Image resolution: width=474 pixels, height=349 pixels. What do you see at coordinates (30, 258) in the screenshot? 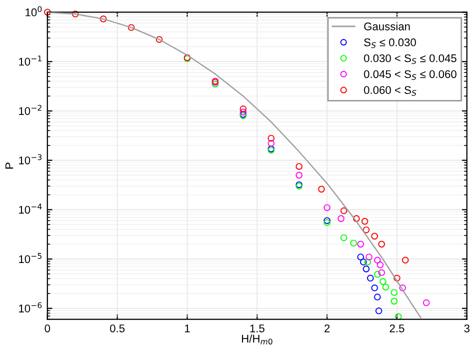
I see `y-tick-label: 10$^{−5}$` at bounding box center [30, 258].